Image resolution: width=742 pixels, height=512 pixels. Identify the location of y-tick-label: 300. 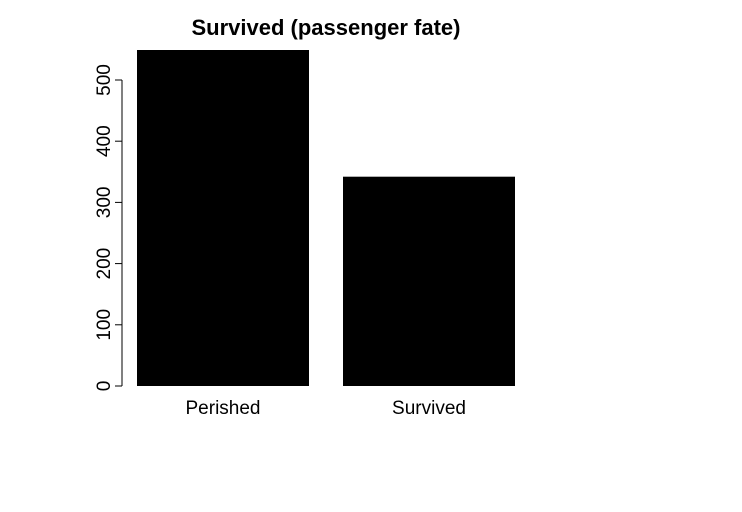
(104, 203).